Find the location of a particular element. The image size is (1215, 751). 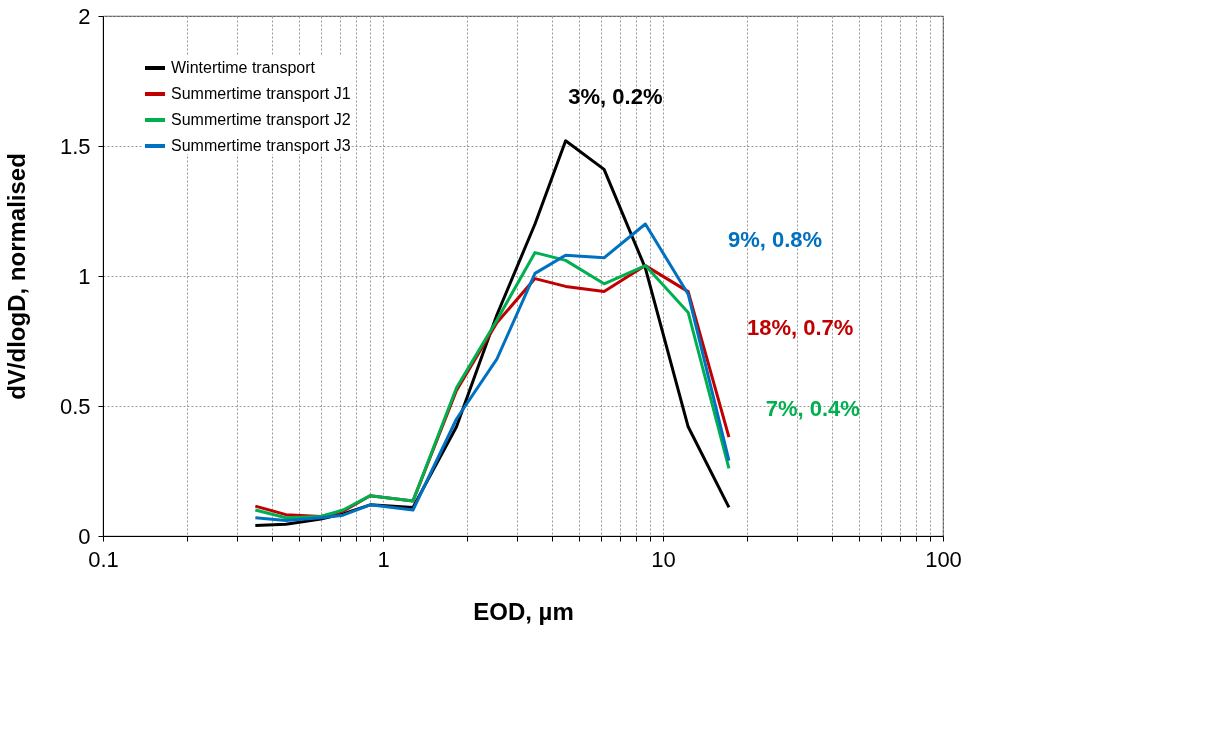

y-tick-label: 1.5 is located at coordinates (75, 146).